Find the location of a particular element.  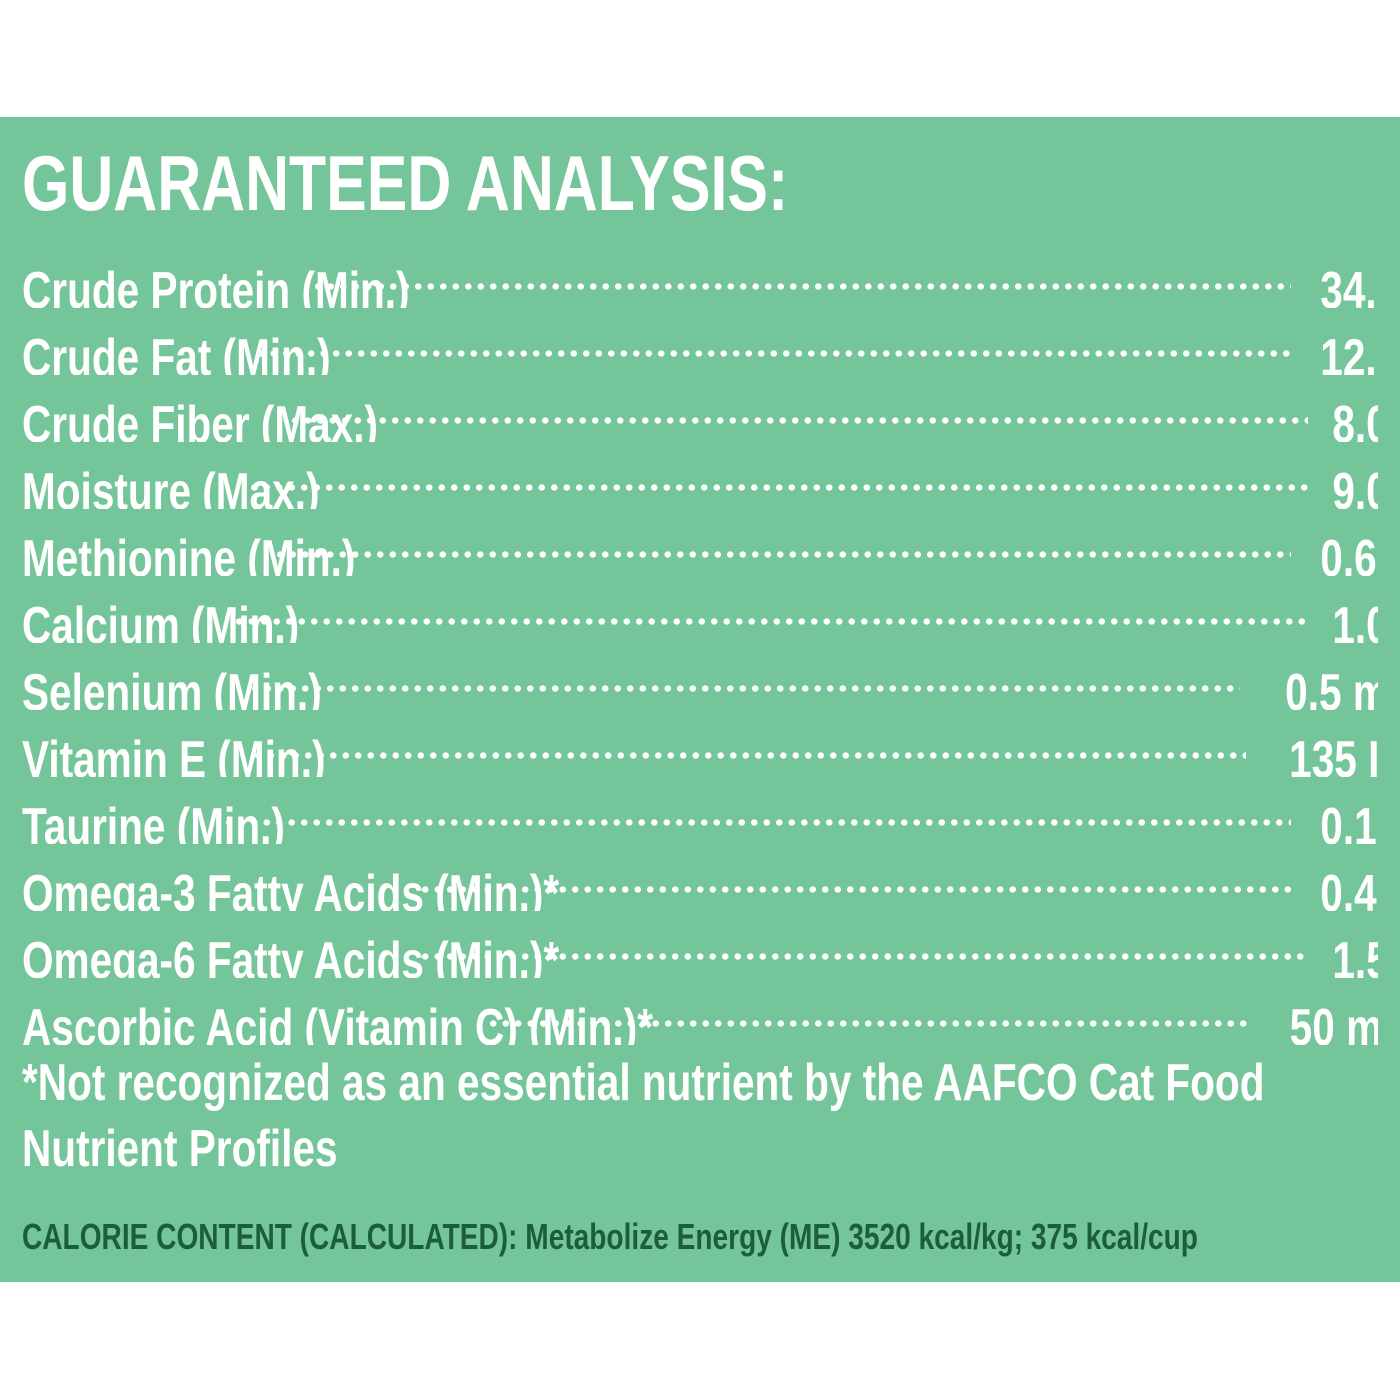

analysis-row: Crude Fat (Min.) 12.0% is located at coordinates (700, 341).